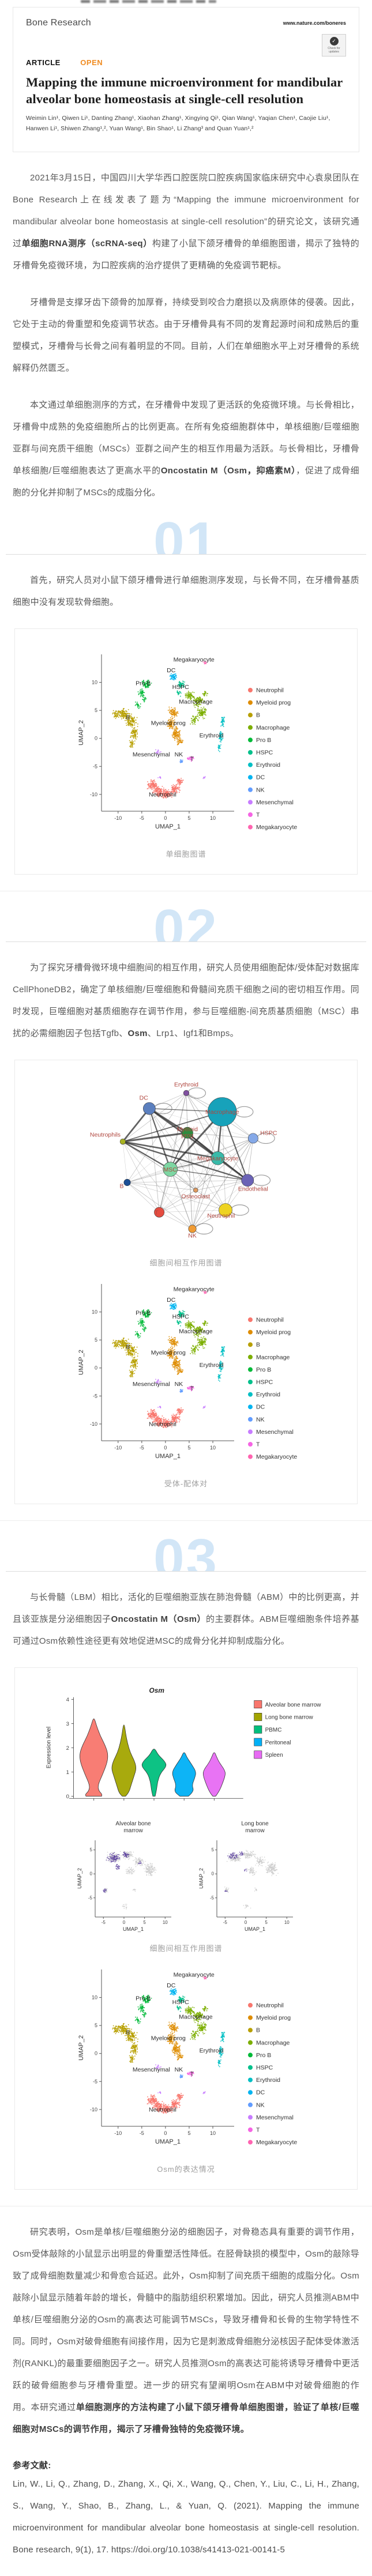 Image resolution: width=372 pixels, height=2576 pixels. What do you see at coordinates (133, 1831) in the screenshot?
I see `svg-text: marrow` at bounding box center [133, 1831].